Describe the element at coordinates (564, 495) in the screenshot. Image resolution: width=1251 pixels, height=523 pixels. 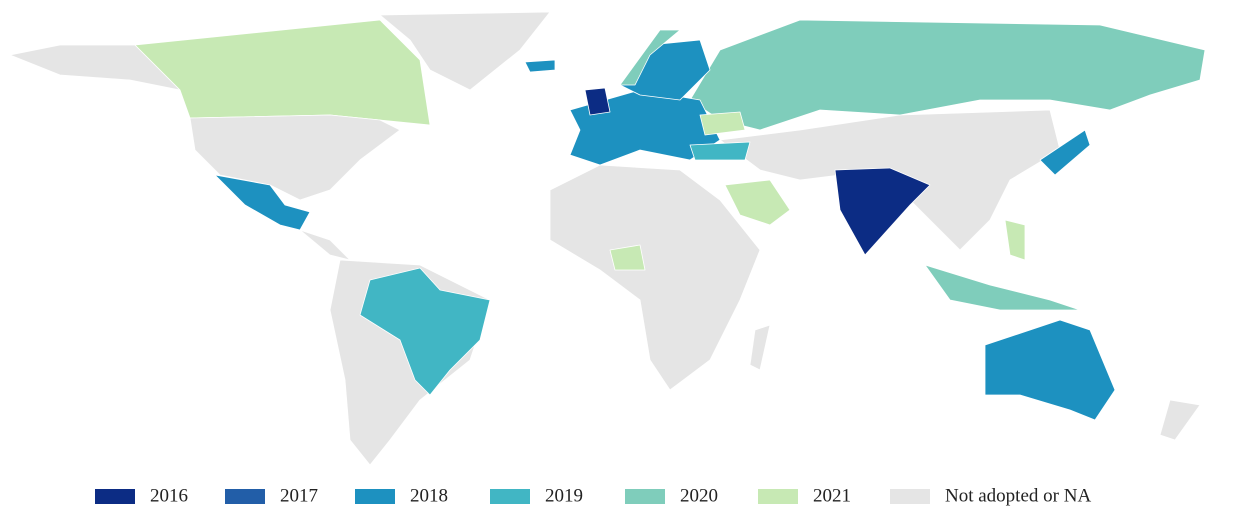
I see `legend-label: 2019` at that location.